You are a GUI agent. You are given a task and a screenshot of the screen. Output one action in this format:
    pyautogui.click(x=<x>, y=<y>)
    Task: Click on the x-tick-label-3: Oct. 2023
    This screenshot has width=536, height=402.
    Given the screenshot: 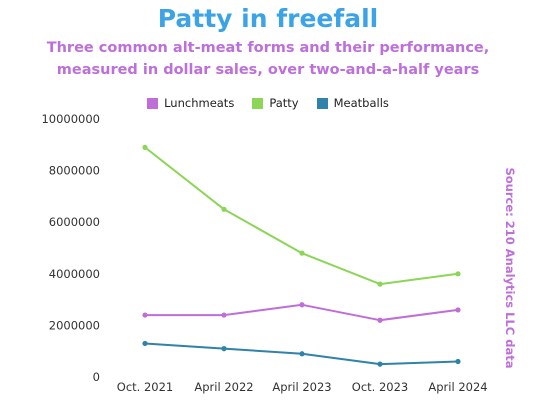 What is the action you would take?
    pyautogui.click(x=380, y=387)
    